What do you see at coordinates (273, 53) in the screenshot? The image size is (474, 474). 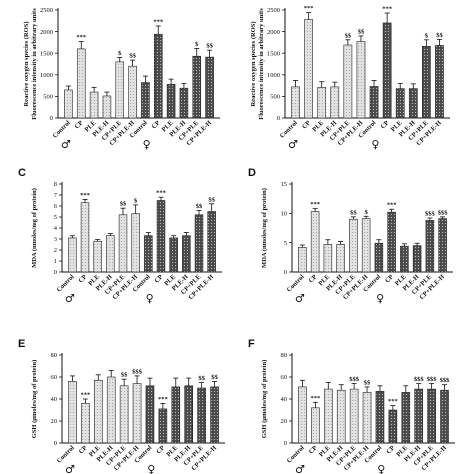 I see `y-tick-label: 1500` at bounding box center [273, 53].